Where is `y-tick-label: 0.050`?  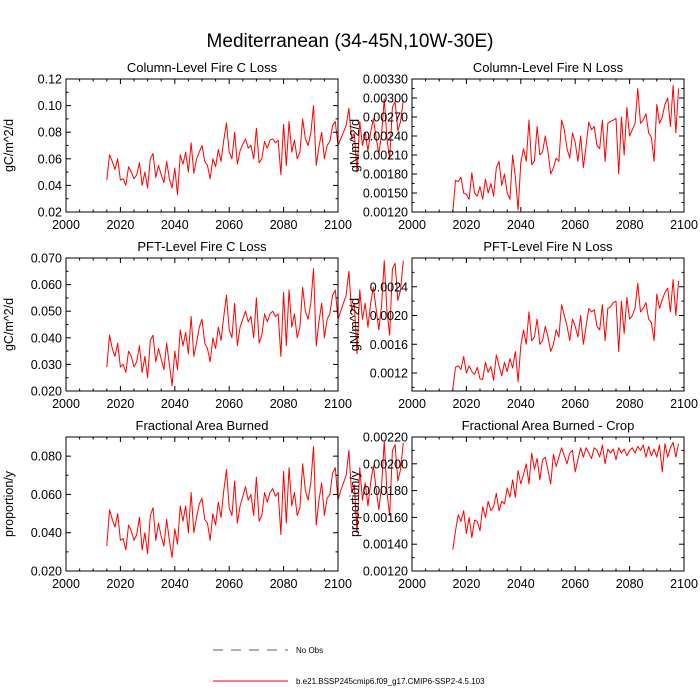
y-tick-label: 0.050 is located at coordinates (46, 312).